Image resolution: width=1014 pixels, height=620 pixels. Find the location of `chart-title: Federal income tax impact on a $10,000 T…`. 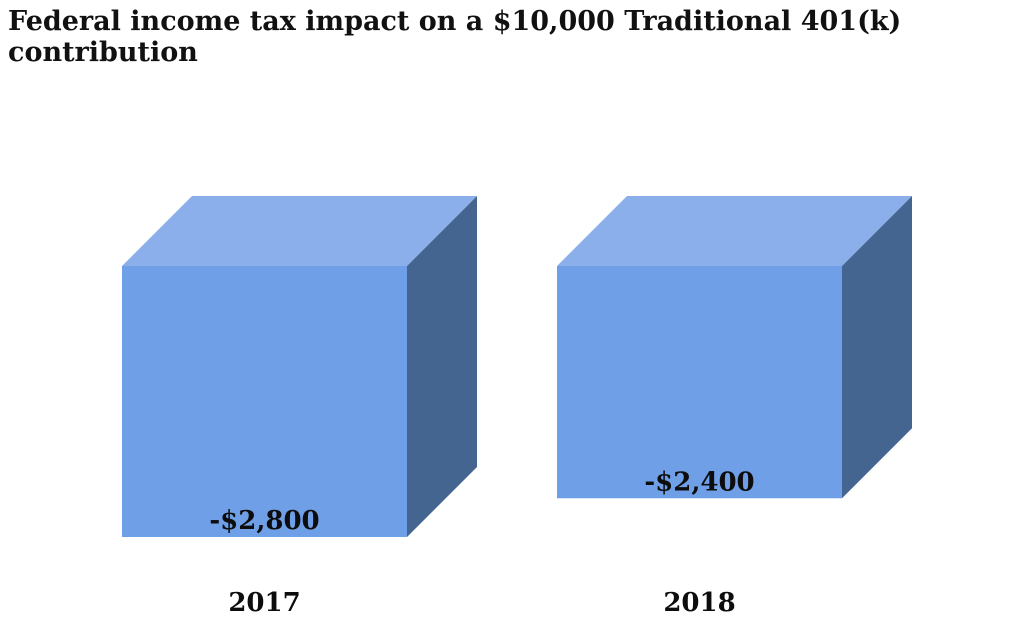

chart-title: Federal income tax impact on a $10,000 T… is located at coordinates (455, 37).